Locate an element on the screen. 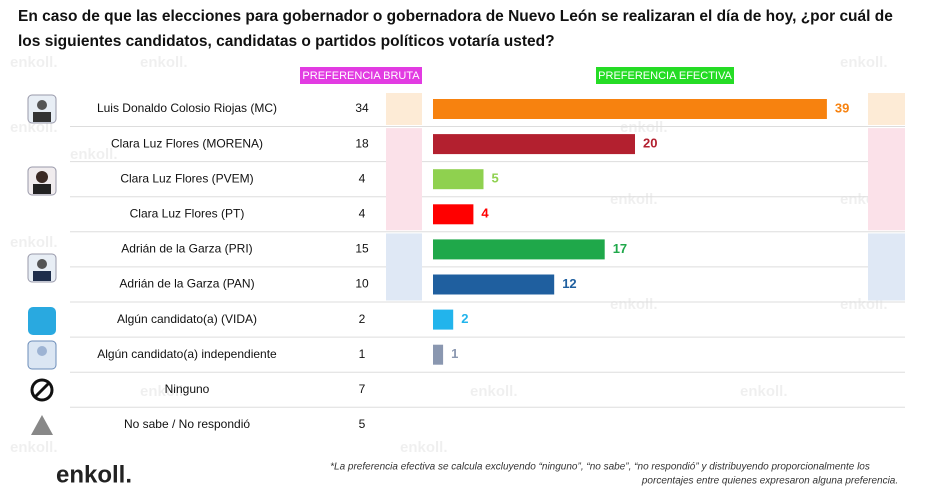 This screenshot has width=946, height=494. raw-value: 2 is located at coordinates (362, 319).